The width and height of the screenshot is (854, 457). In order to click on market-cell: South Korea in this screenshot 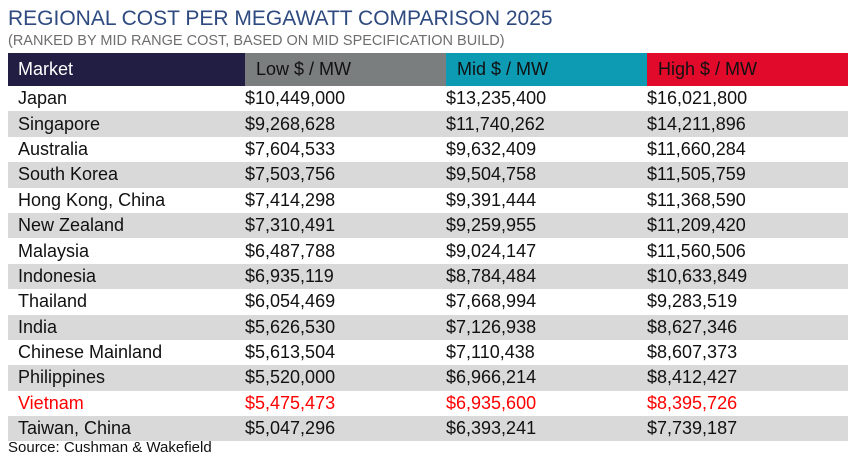, I will do `click(126, 175)`.